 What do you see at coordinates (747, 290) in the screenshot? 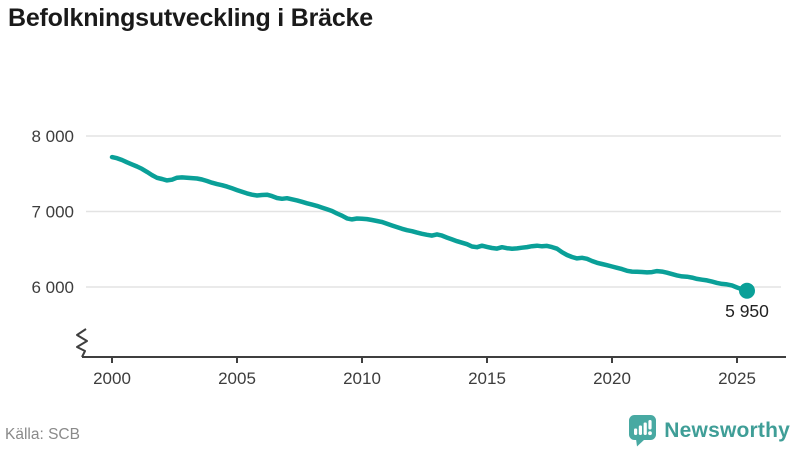
I see `end-point-marker` at bounding box center [747, 290].